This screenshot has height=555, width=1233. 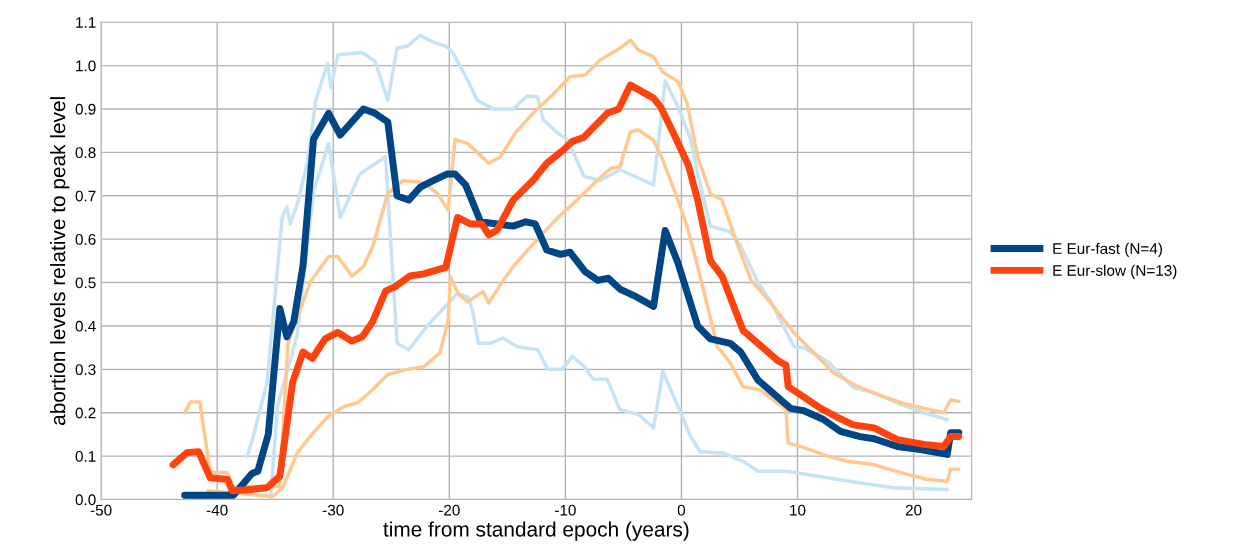 What do you see at coordinates (85, 196) in the screenshot?
I see `y-tick-label: 0.7` at bounding box center [85, 196].